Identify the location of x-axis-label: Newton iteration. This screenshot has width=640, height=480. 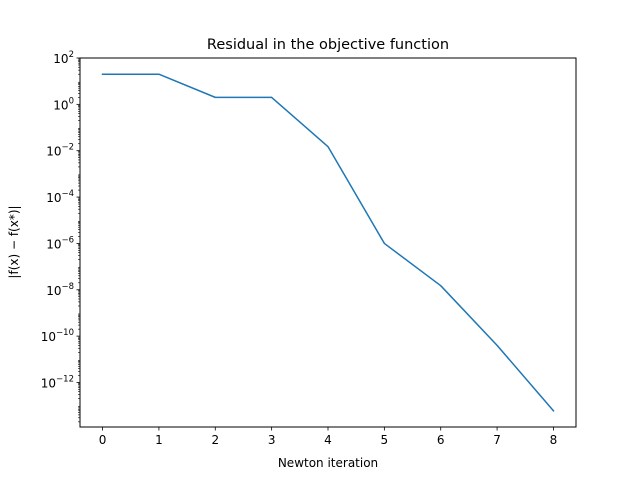
(328, 463).